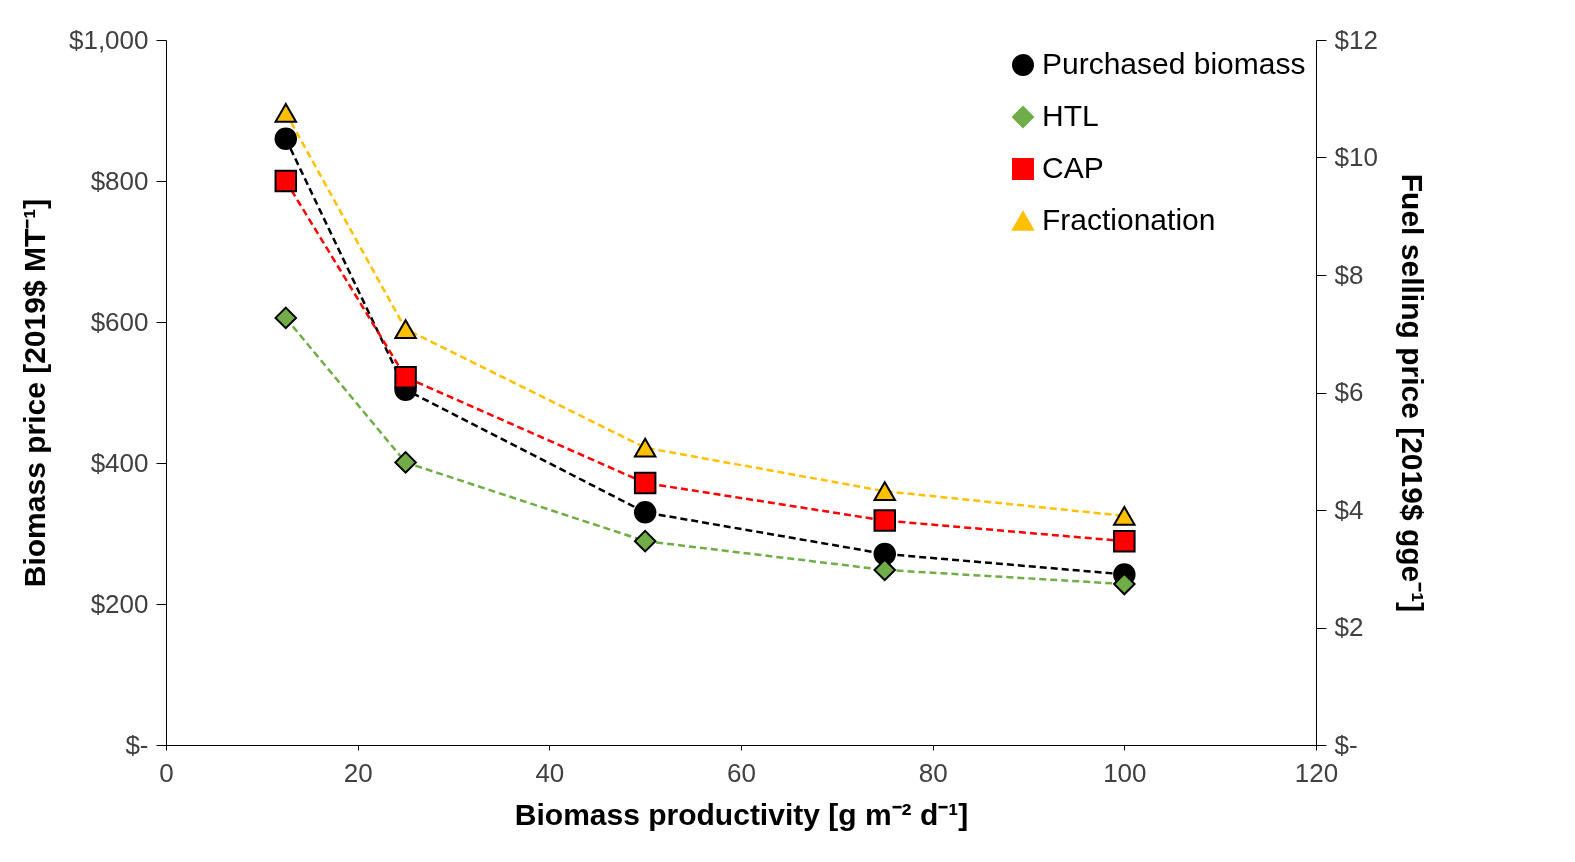  Describe the element at coordinates (1073, 167) in the screenshot. I see `legend-label: CAP` at that location.